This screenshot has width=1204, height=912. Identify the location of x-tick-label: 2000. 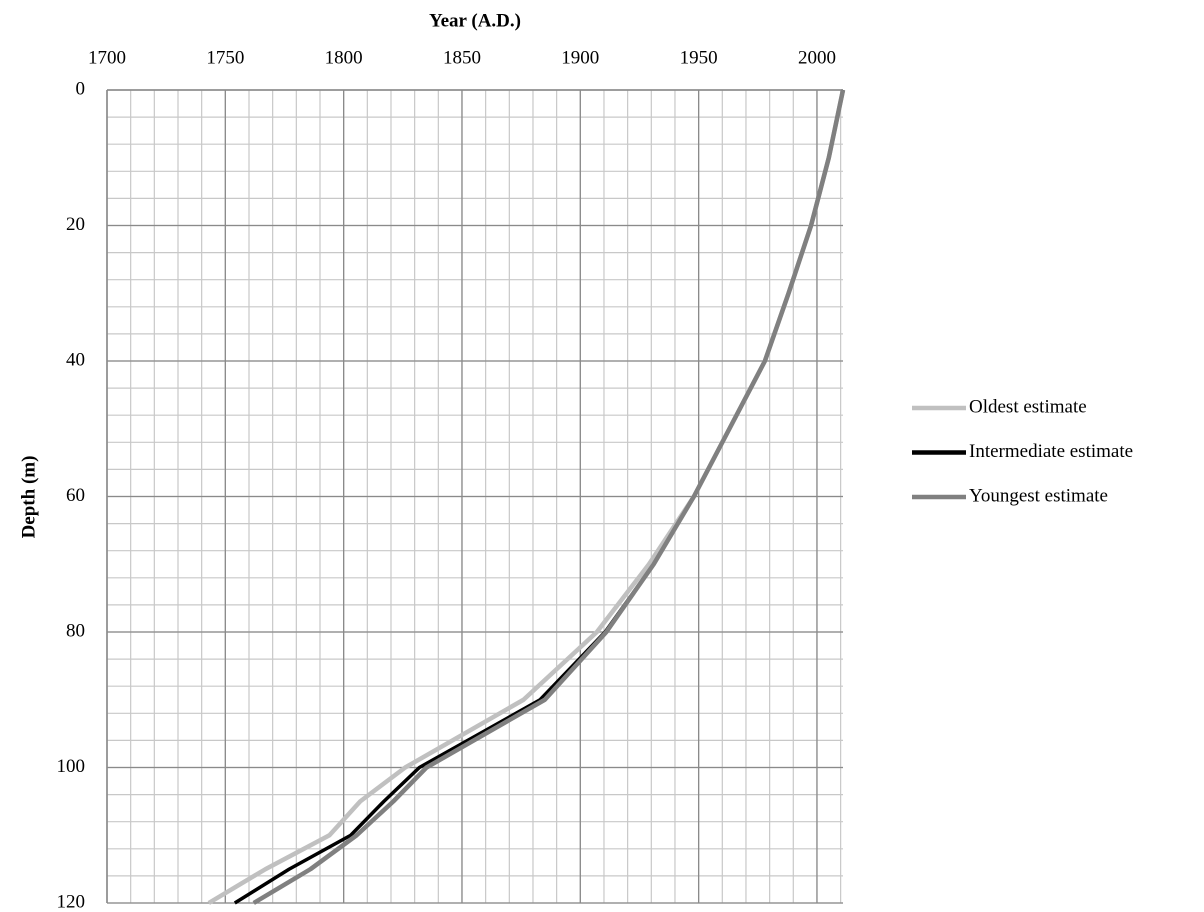
(817, 57).